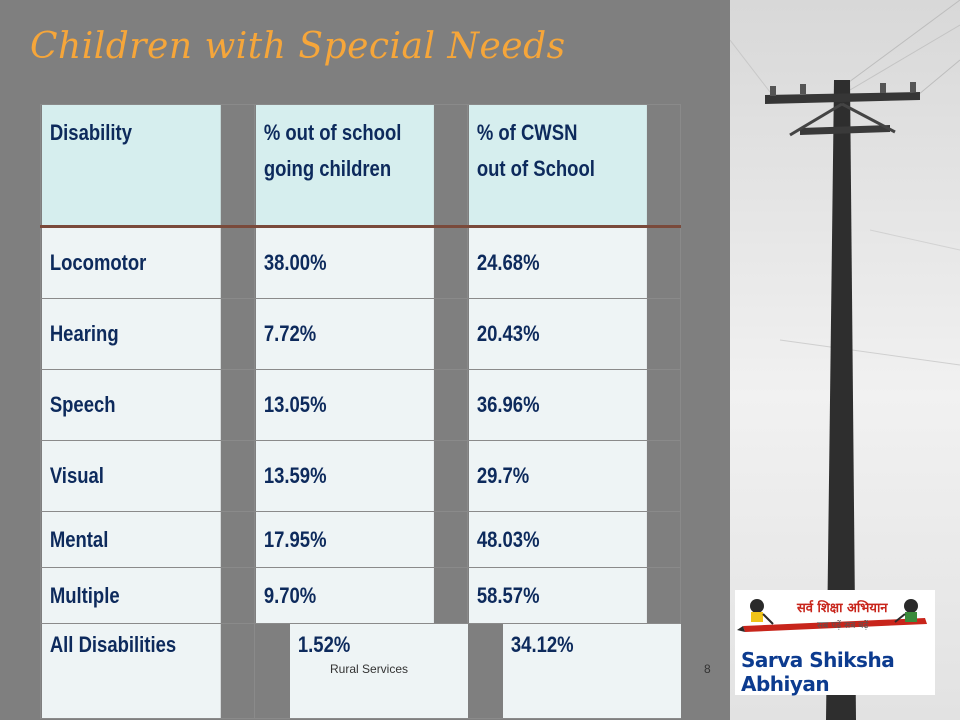 This screenshot has width=960, height=720. What do you see at coordinates (344, 476) in the screenshot?
I see `cell-pct-out-of-school: 13.59%` at bounding box center [344, 476].